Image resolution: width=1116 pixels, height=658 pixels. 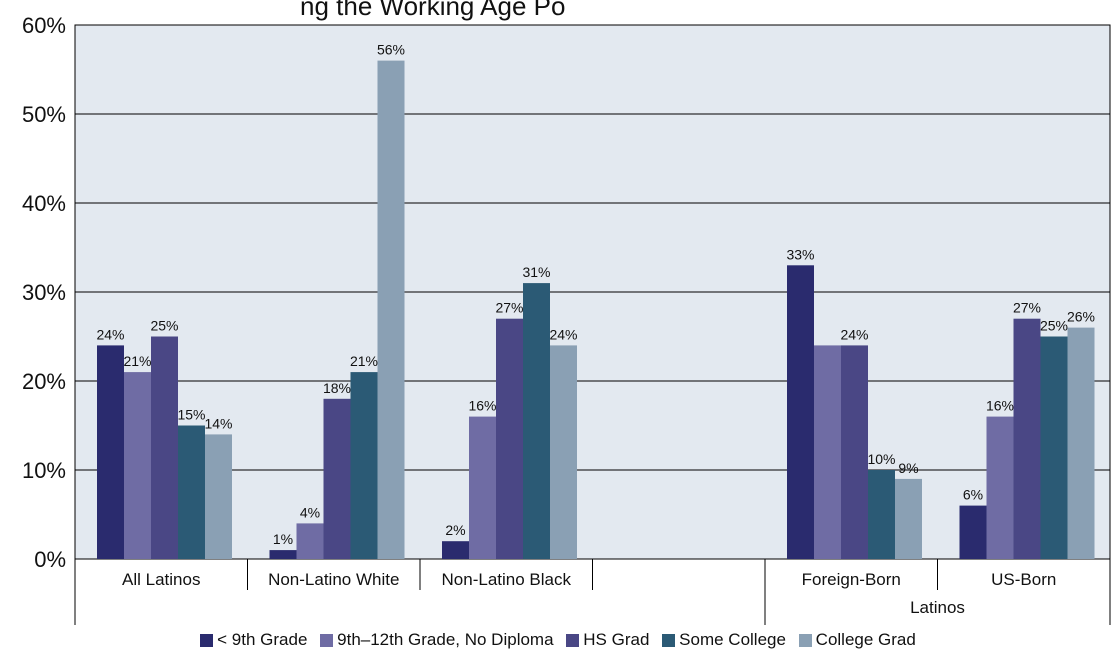 What do you see at coordinates (283, 539) in the screenshot?
I see `data-label: 1%` at bounding box center [283, 539].